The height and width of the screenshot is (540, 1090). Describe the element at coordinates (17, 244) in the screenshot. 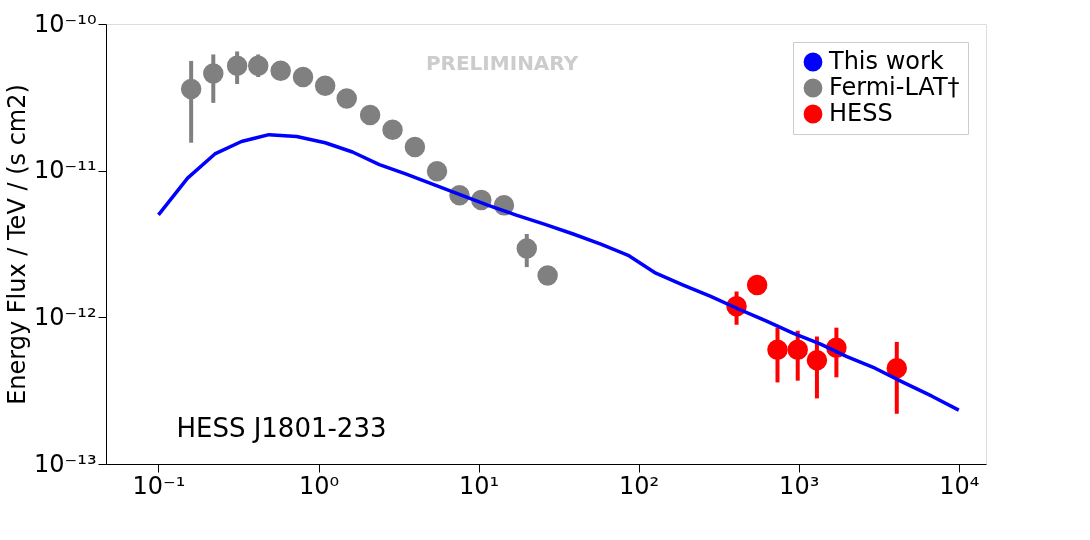

I see `y-axis-title: Energy Flux / TeV / (s cm2)` at that location.